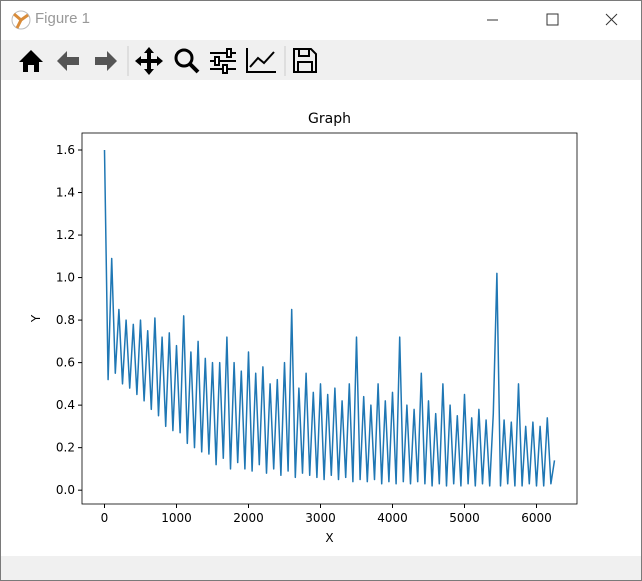  What do you see at coordinates (105, 518) in the screenshot?
I see `x-tick-label: 0` at bounding box center [105, 518].